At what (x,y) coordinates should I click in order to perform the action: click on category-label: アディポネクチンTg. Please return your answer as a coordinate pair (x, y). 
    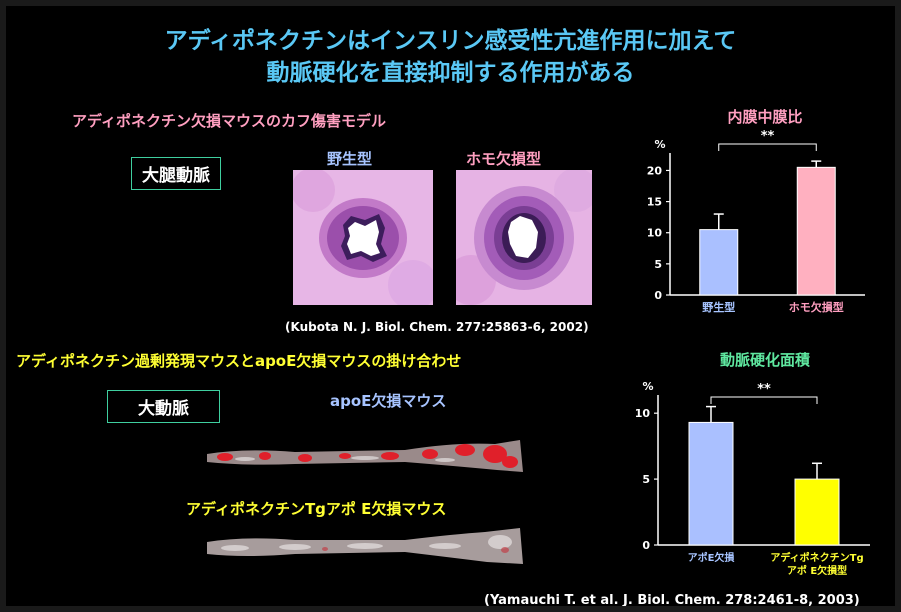
    Looking at the image, I should click on (816, 557).